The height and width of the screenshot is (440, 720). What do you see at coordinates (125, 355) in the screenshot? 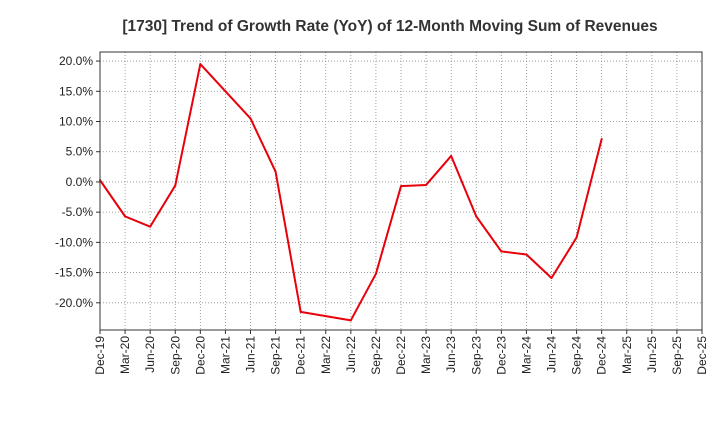
I see `x-tick-label: Mar-20` at bounding box center [125, 355].